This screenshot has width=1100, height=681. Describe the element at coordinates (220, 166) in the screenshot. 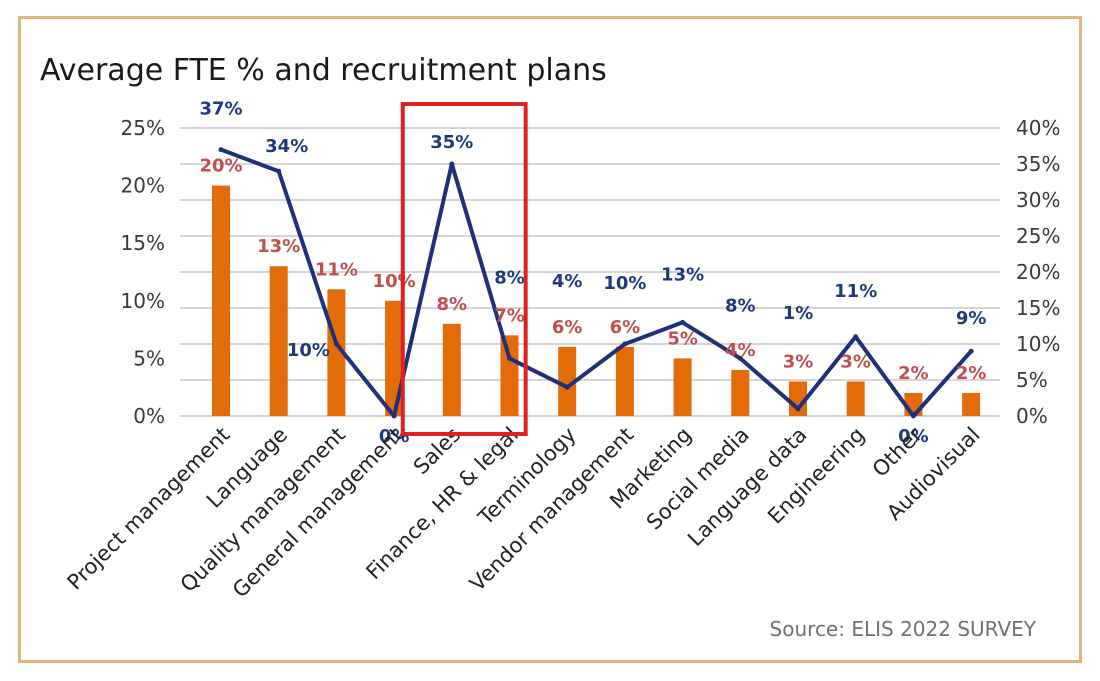

I see `bar-data-label: 20%` at that location.